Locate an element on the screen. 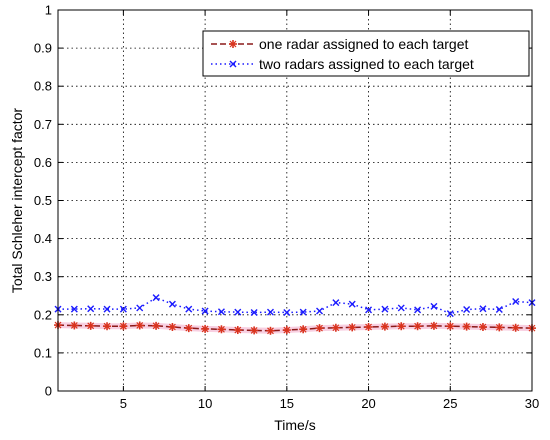 The image size is (550, 440). x-tick-label: 20 is located at coordinates (368, 403).